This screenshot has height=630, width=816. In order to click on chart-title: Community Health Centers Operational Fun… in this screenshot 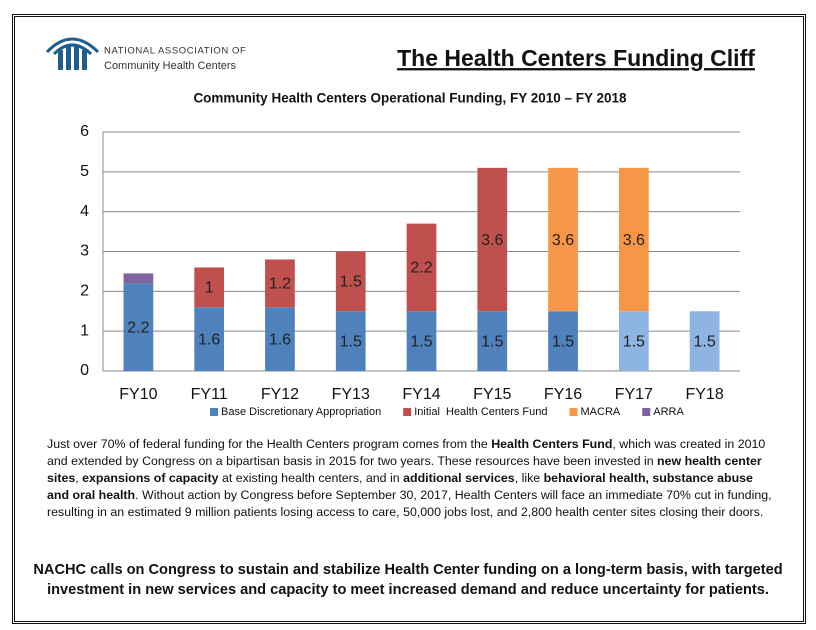, I will do `click(410, 98)`.